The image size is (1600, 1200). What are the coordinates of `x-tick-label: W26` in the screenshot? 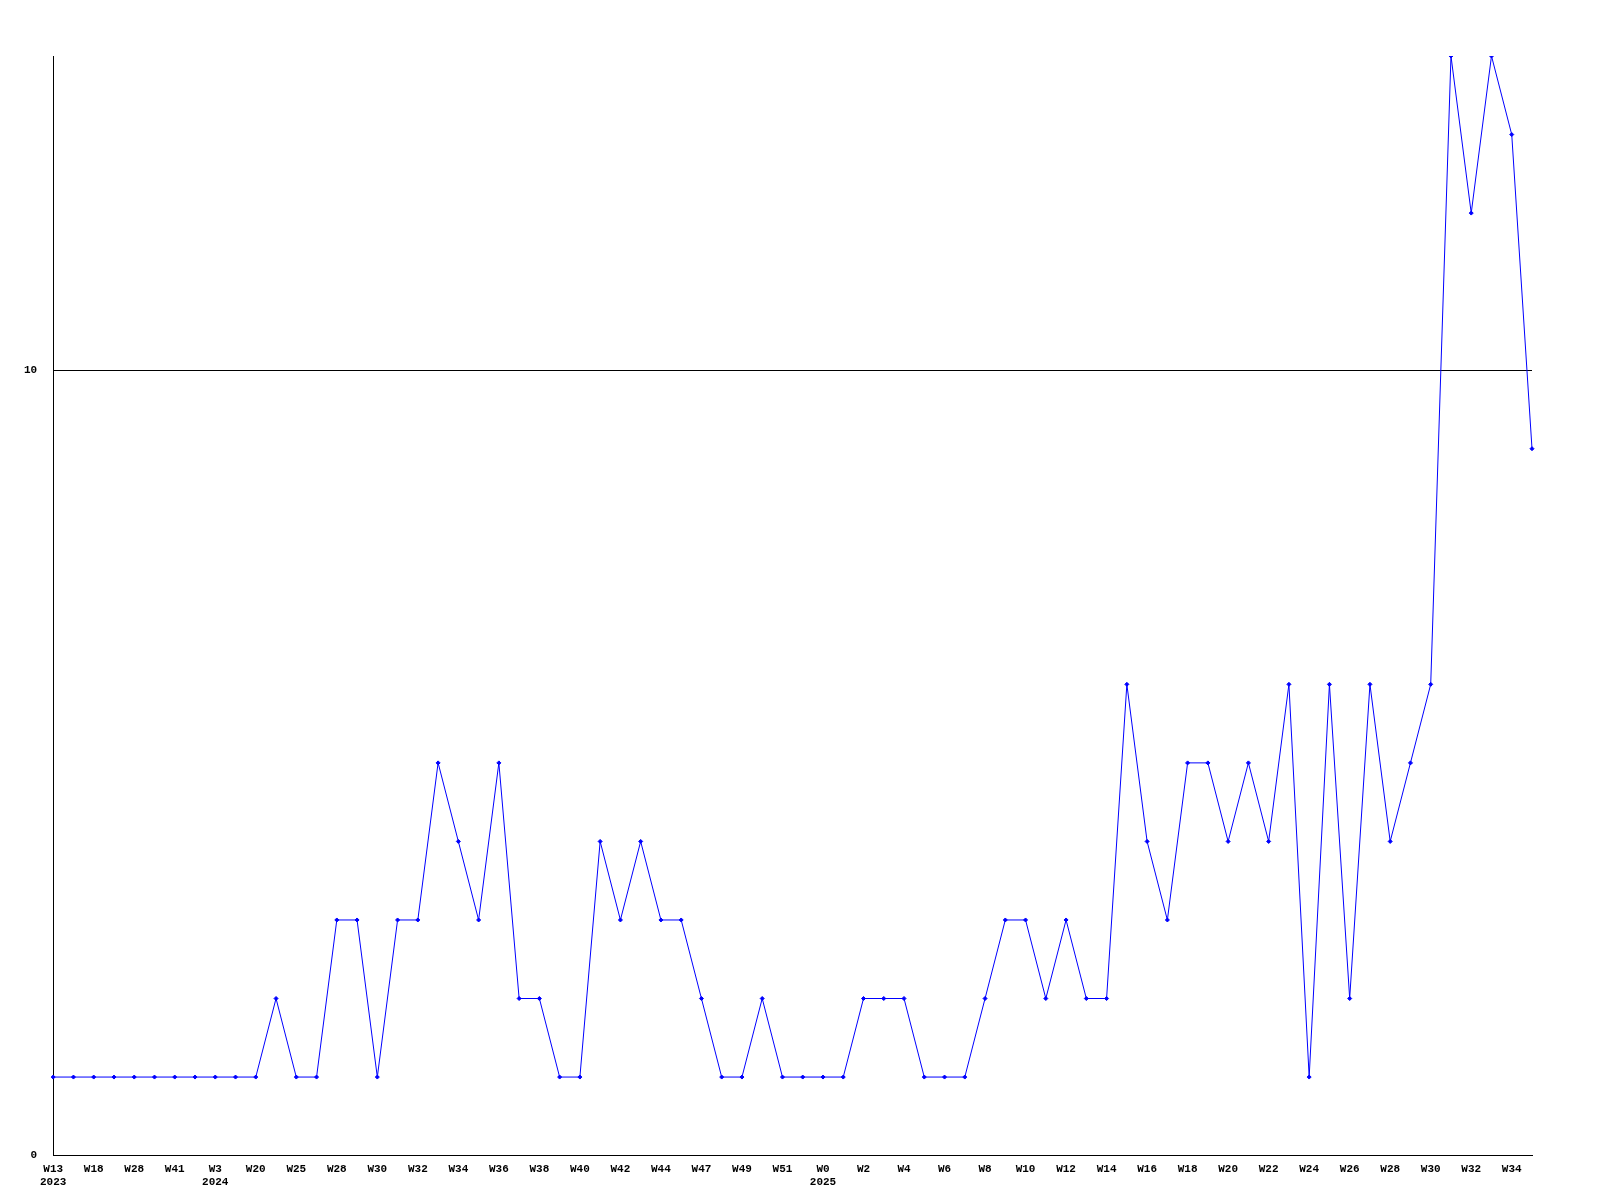 It's located at (1349, 1168).